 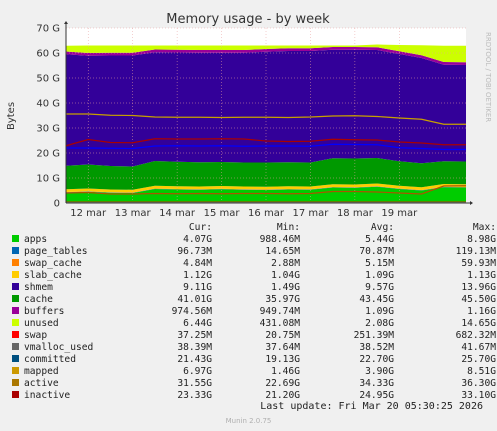 What do you see at coordinates (57, 204) in the screenshot?
I see `y-tick-label: 0` at bounding box center [57, 204].